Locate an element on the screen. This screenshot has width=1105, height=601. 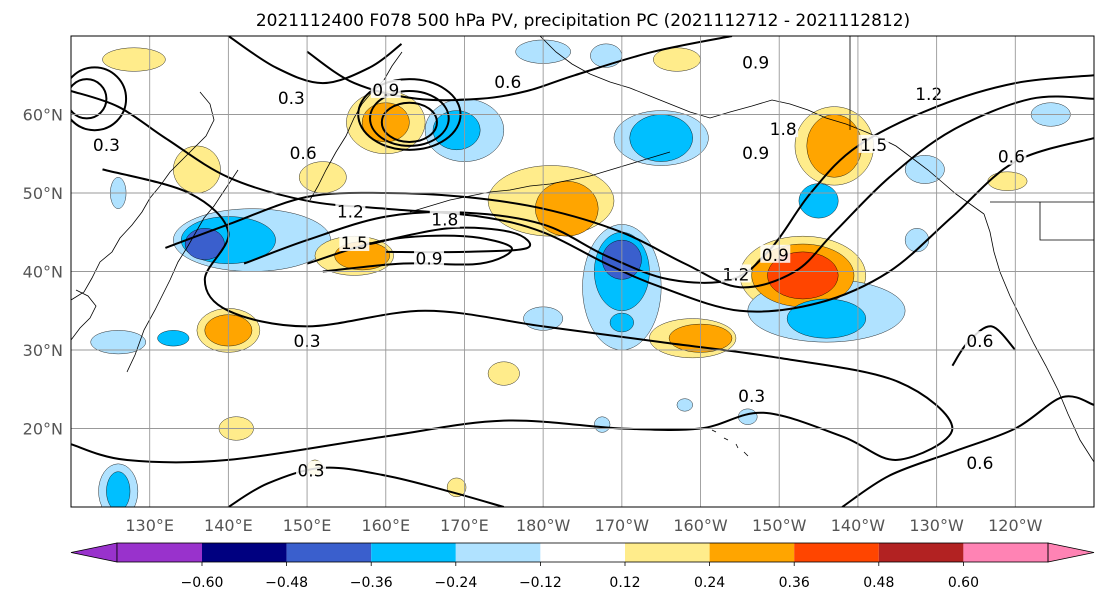
latitude-tick-labels: 20°N 30°N 40°N 50°N 60°N is located at coordinates (43, 272).